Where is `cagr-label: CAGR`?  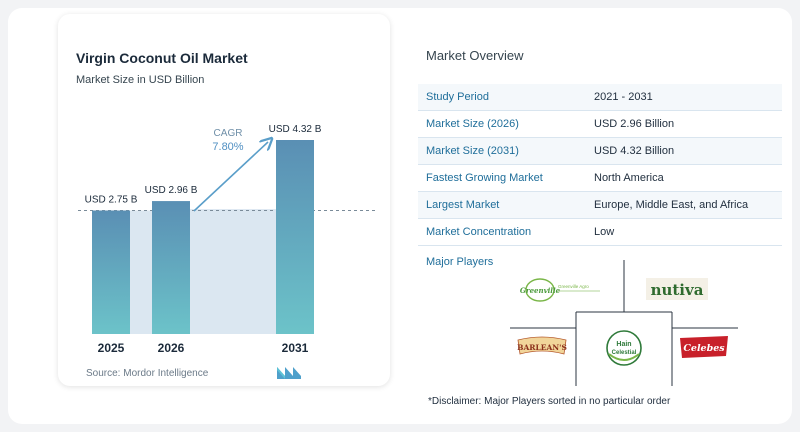 cagr-label: CAGR is located at coordinates (228, 133).